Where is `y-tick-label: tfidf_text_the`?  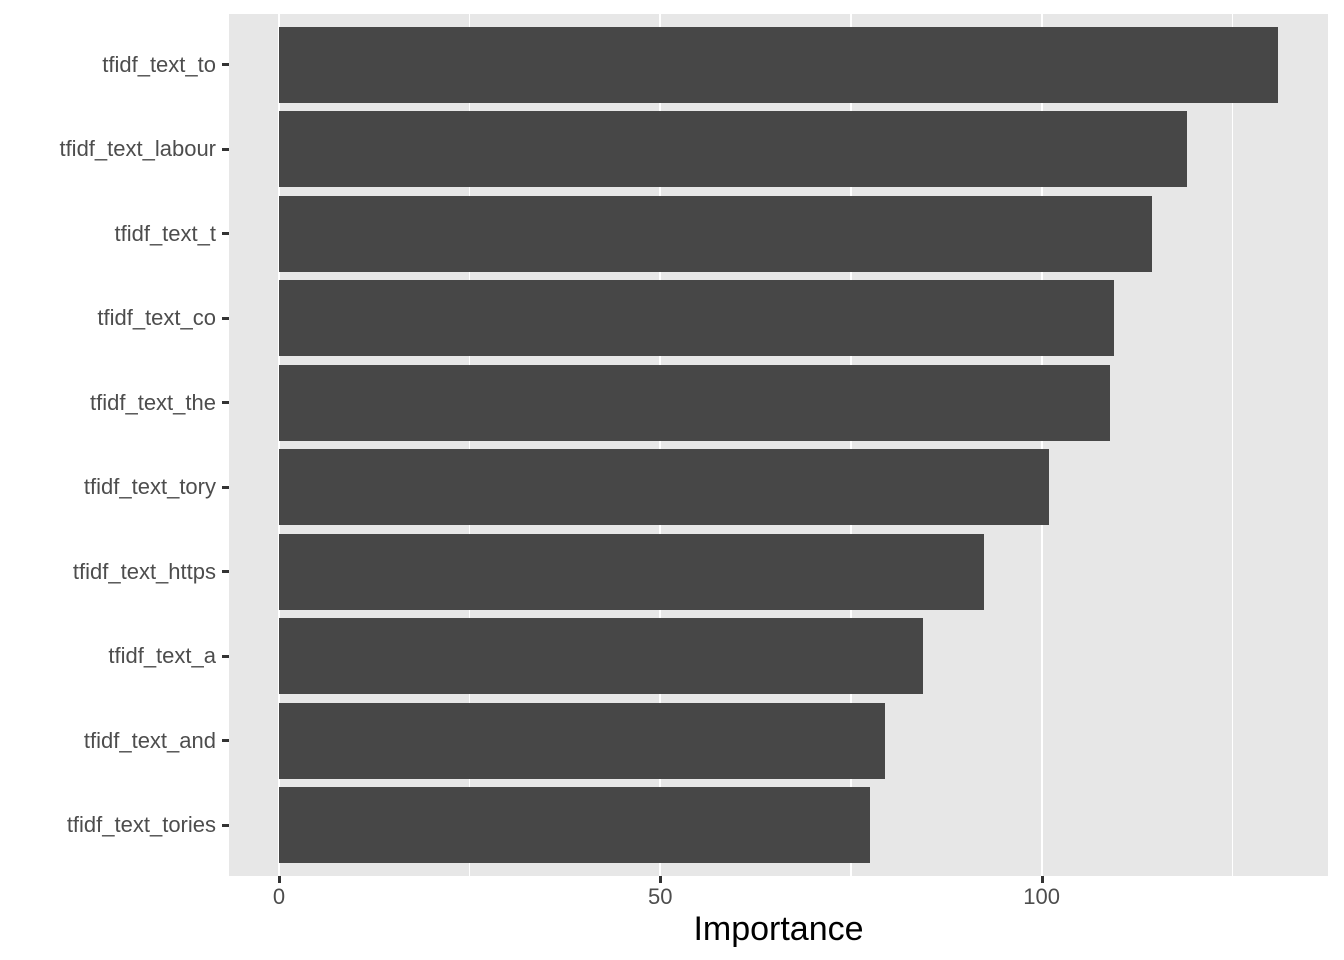
y-tick-label: tfidf_text_the is located at coordinates (153, 402).